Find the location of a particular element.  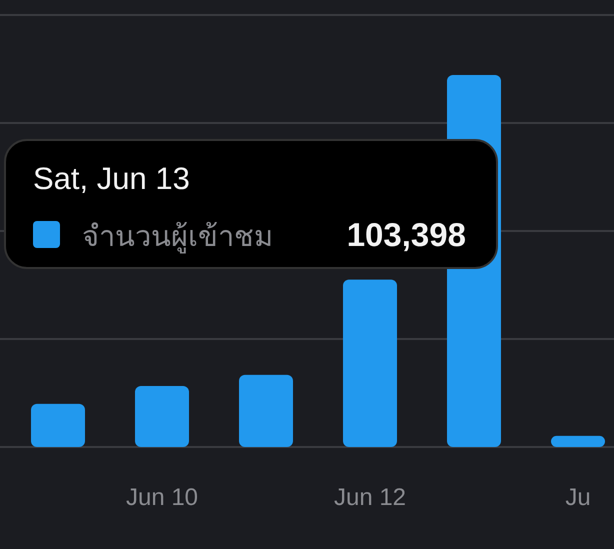

annotation: 103,398 is located at coordinates (406, 234).